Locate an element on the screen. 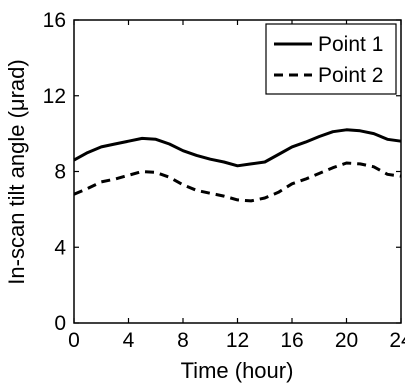 Image resolution: width=405 pixels, height=385 pixels. x-tick-label: 12 is located at coordinates (237, 340).